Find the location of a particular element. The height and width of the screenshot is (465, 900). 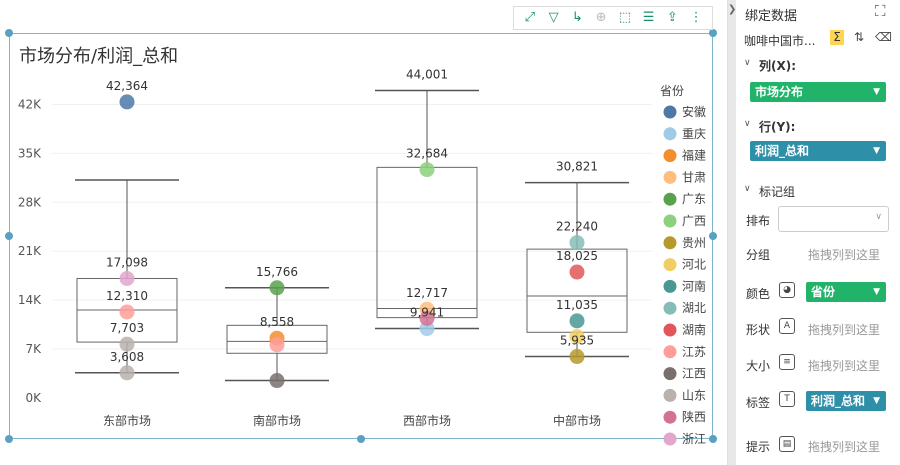

palette-icon: ◕ is located at coordinates (787, 290).